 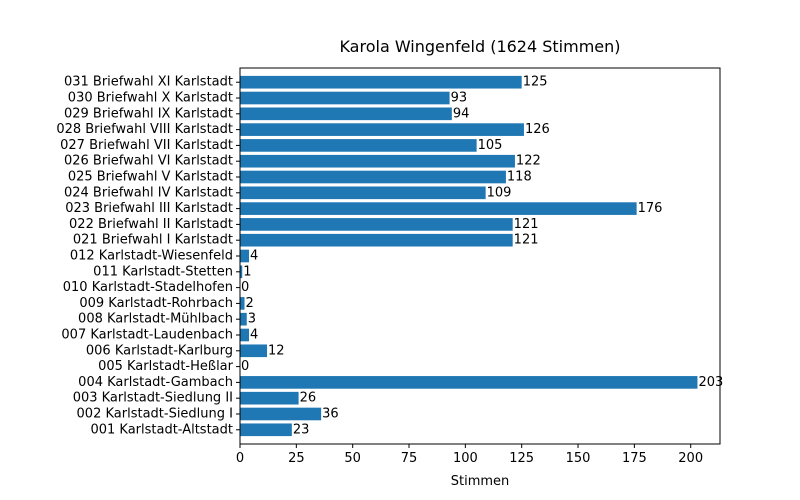 What do you see at coordinates (480, 481) in the screenshot?
I see `x-axis-label: Stimmen` at bounding box center [480, 481].